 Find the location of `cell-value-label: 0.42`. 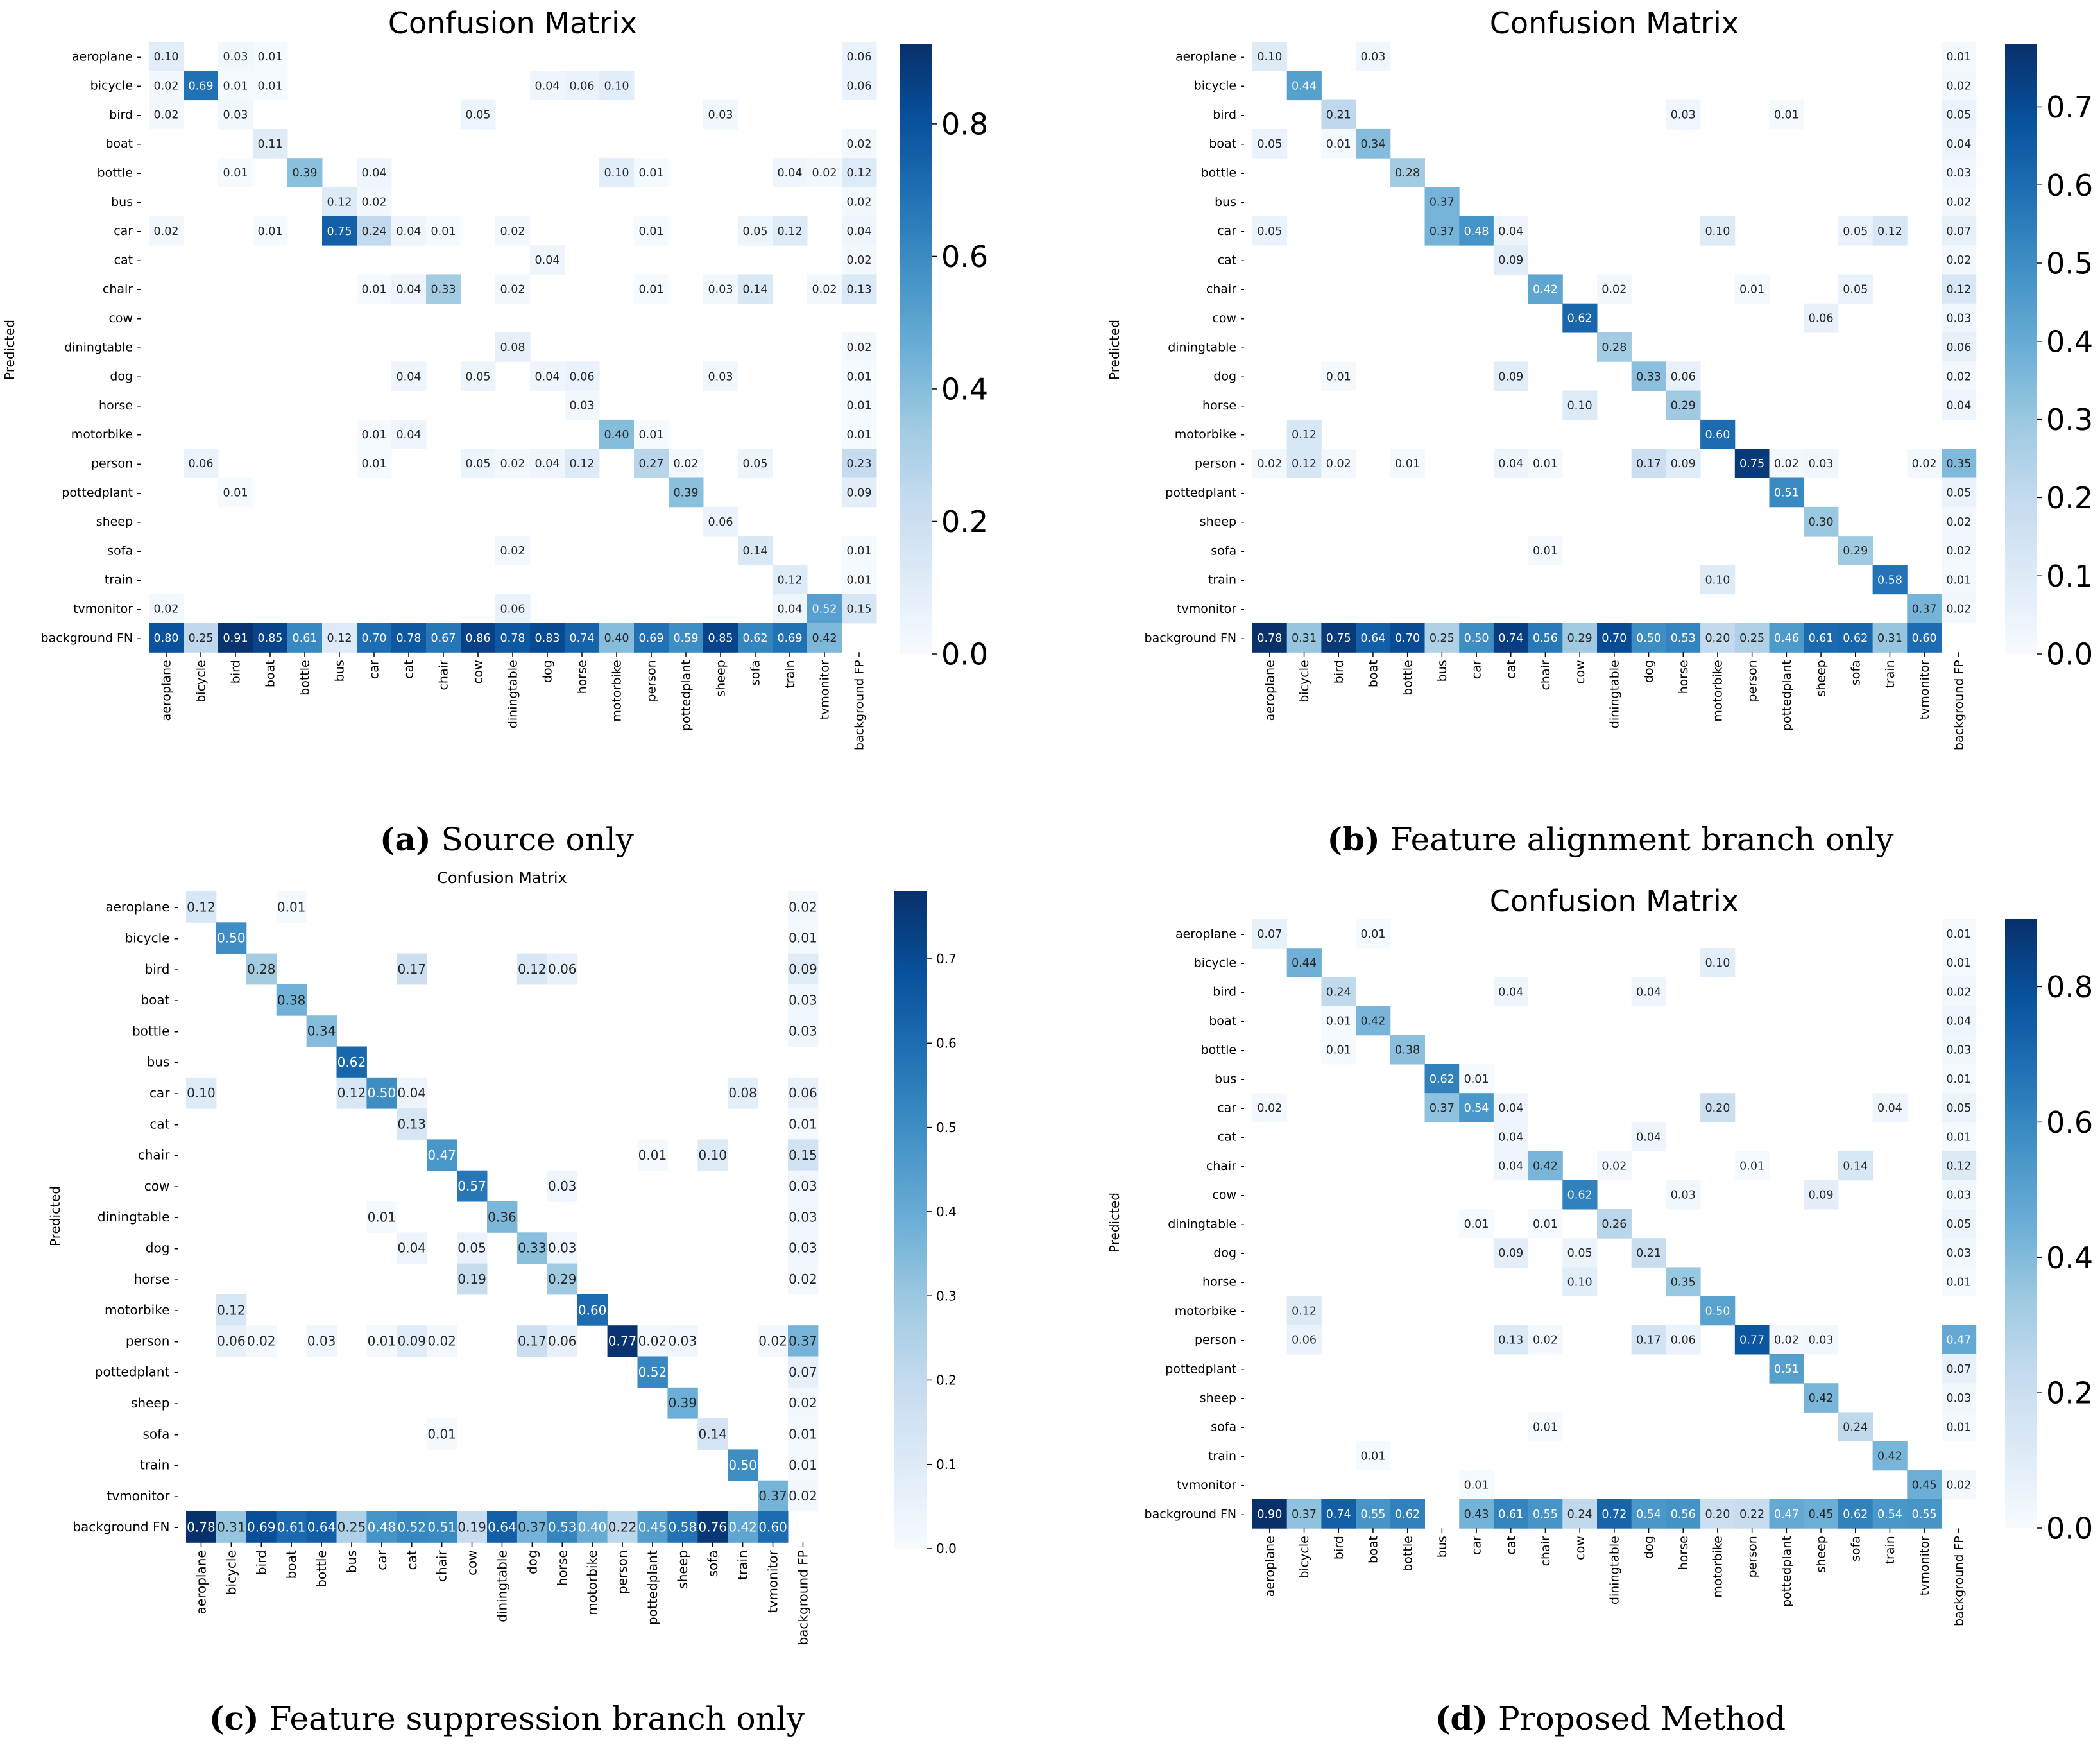

cell-value-label: 0.42 is located at coordinates (1545, 1166).